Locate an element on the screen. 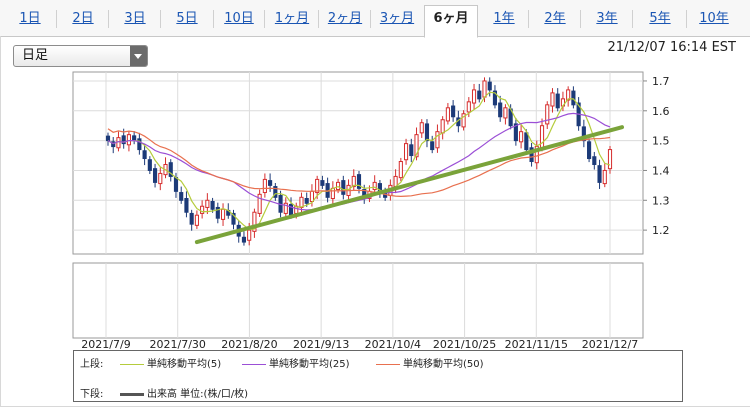 The height and width of the screenshot is (407, 750). period-tab-bar: 1日 2日 3日 5日 10日 1ヶ月 2ヶ月 3ヶ月 6ヶ月 1年 2年 3年 5年 10年 is located at coordinates (375, 19).